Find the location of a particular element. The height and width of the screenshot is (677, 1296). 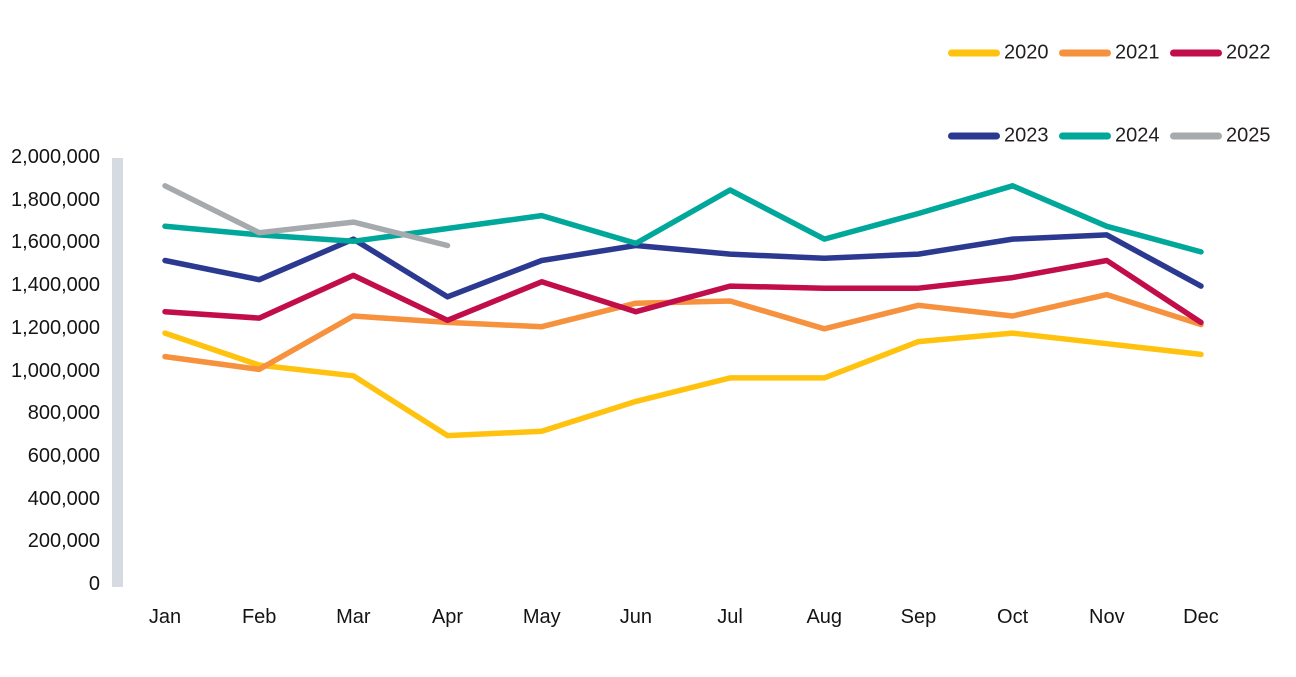

legend-item-2025: 2025 is located at coordinates (1220, 136).